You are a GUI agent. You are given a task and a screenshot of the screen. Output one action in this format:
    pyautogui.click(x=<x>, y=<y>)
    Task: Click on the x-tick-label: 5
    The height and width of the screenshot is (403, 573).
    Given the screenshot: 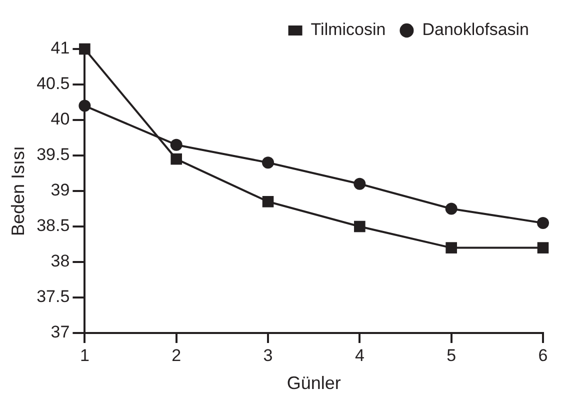 What is the action you would take?
    pyautogui.click(x=451, y=355)
    